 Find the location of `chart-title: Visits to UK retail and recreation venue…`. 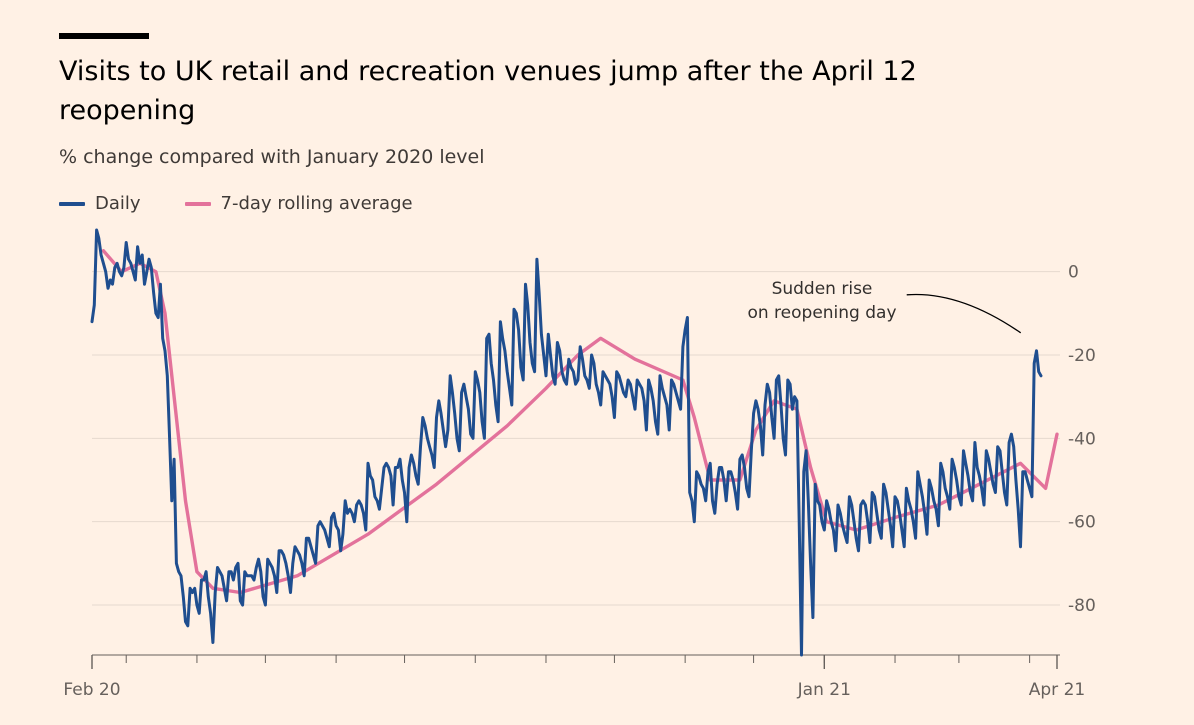

chart-title: Visits to UK retail and recreation venue… is located at coordinates (488, 91).